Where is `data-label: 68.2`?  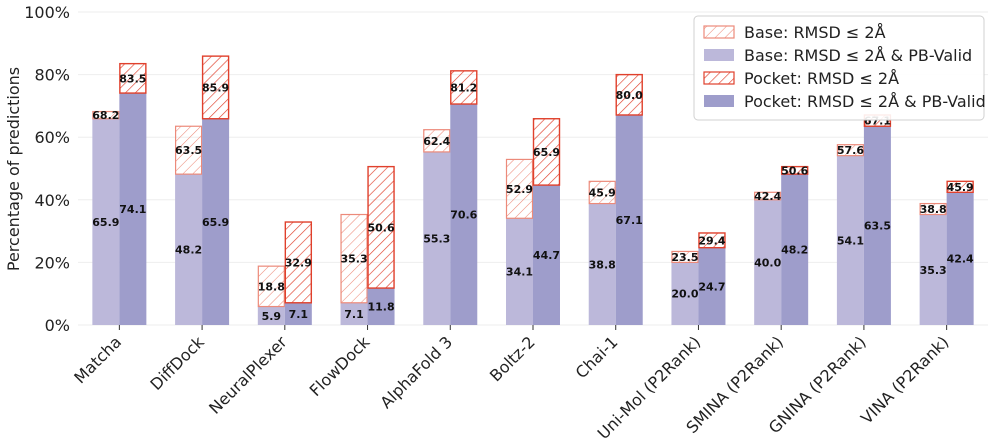
data-label: 68.2 is located at coordinates (105, 115).